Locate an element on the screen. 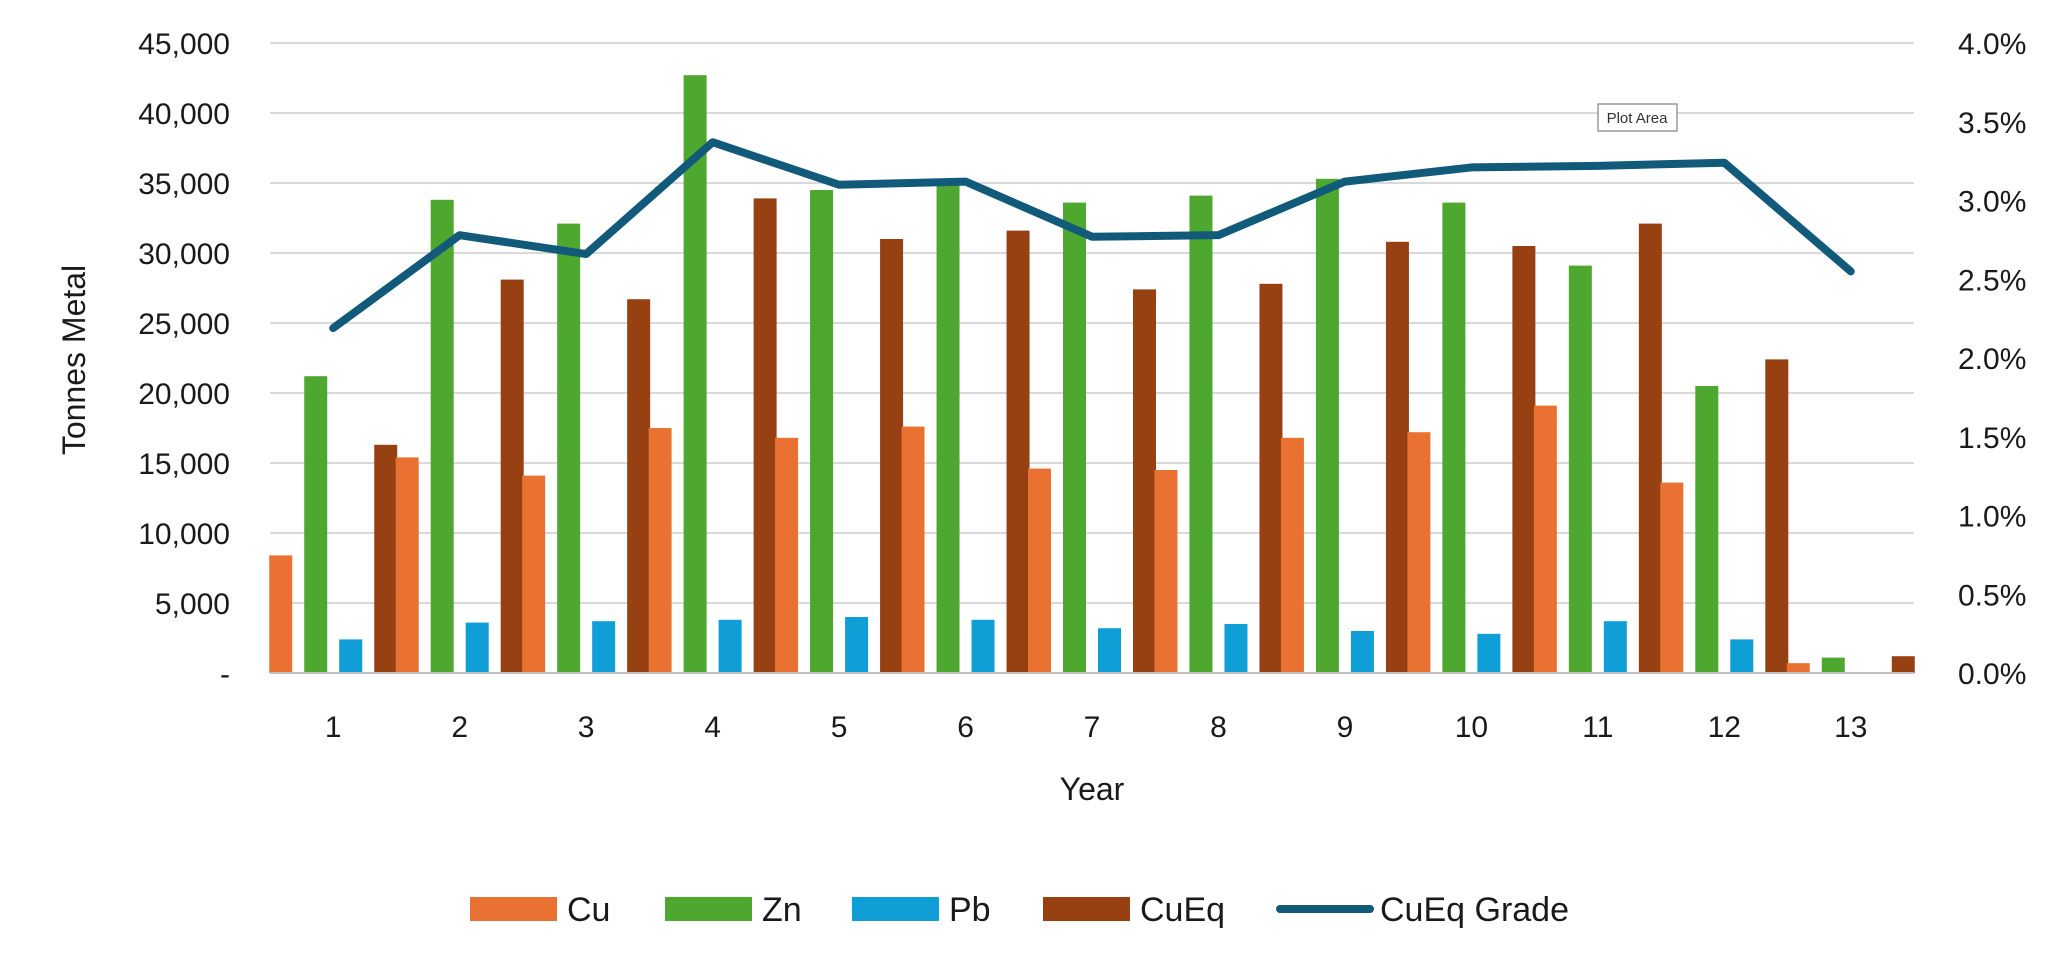 Image resolution: width=2048 pixels, height=963 pixels. y2-tick-label: 2.0% is located at coordinates (1992, 359).